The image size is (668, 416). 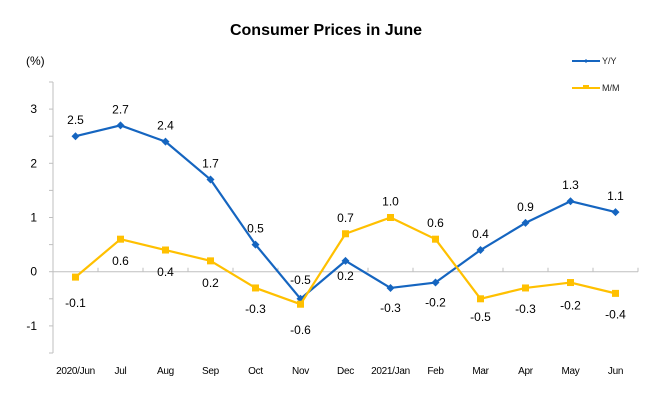 What do you see at coordinates (435, 371) in the screenshot?
I see `x-tick-label: Feb` at bounding box center [435, 371].